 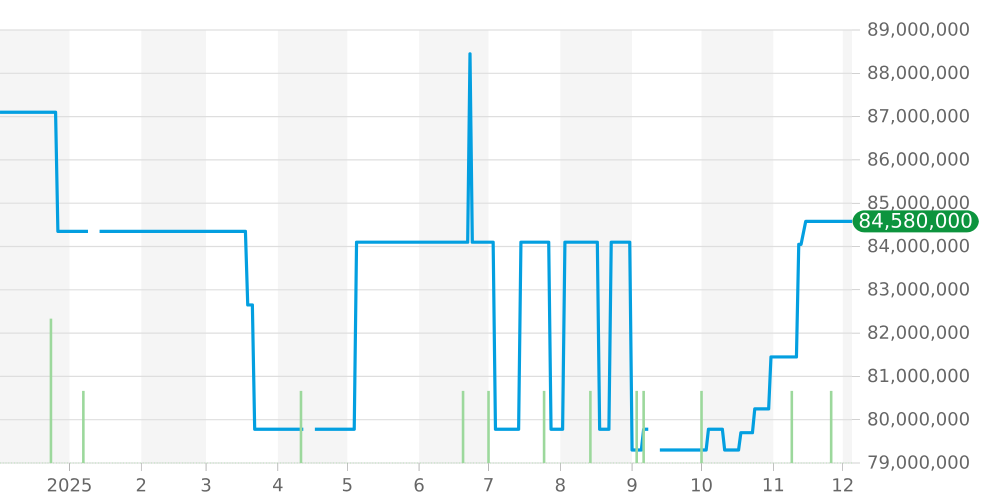 What do you see at coordinates (702, 485) in the screenshot?
I see `x-tick-label: 10` at bounding box center [702, 485].